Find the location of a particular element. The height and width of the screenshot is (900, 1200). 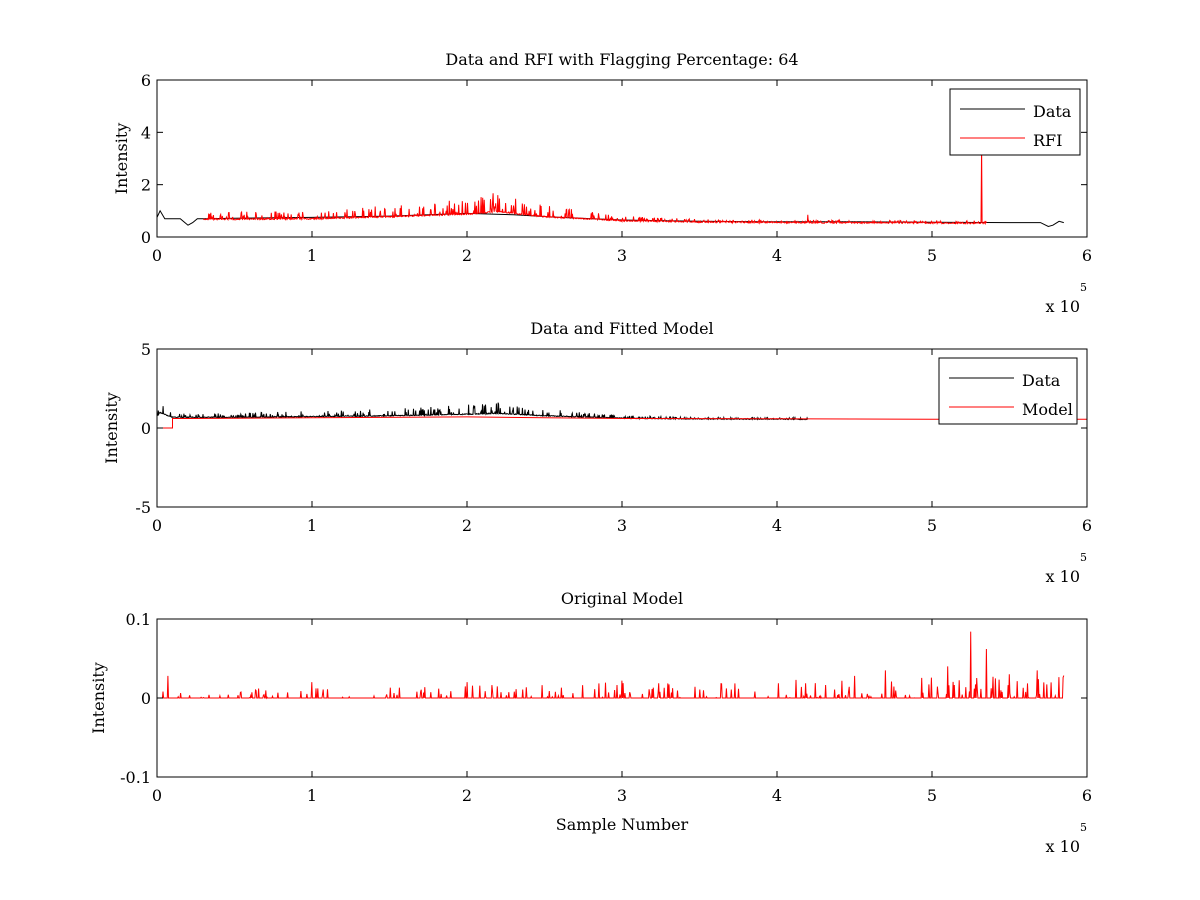

y-tick-label: 2 is located at coordinates (146, 185).